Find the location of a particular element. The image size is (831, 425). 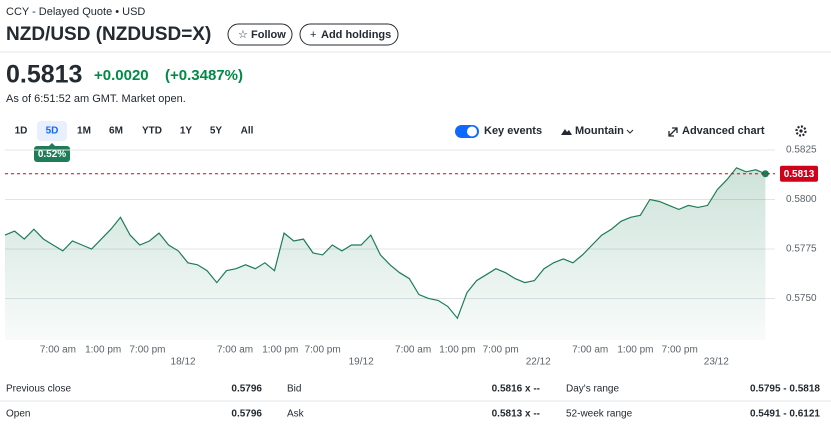

range-tab: All is located at coordinates (247, 131).